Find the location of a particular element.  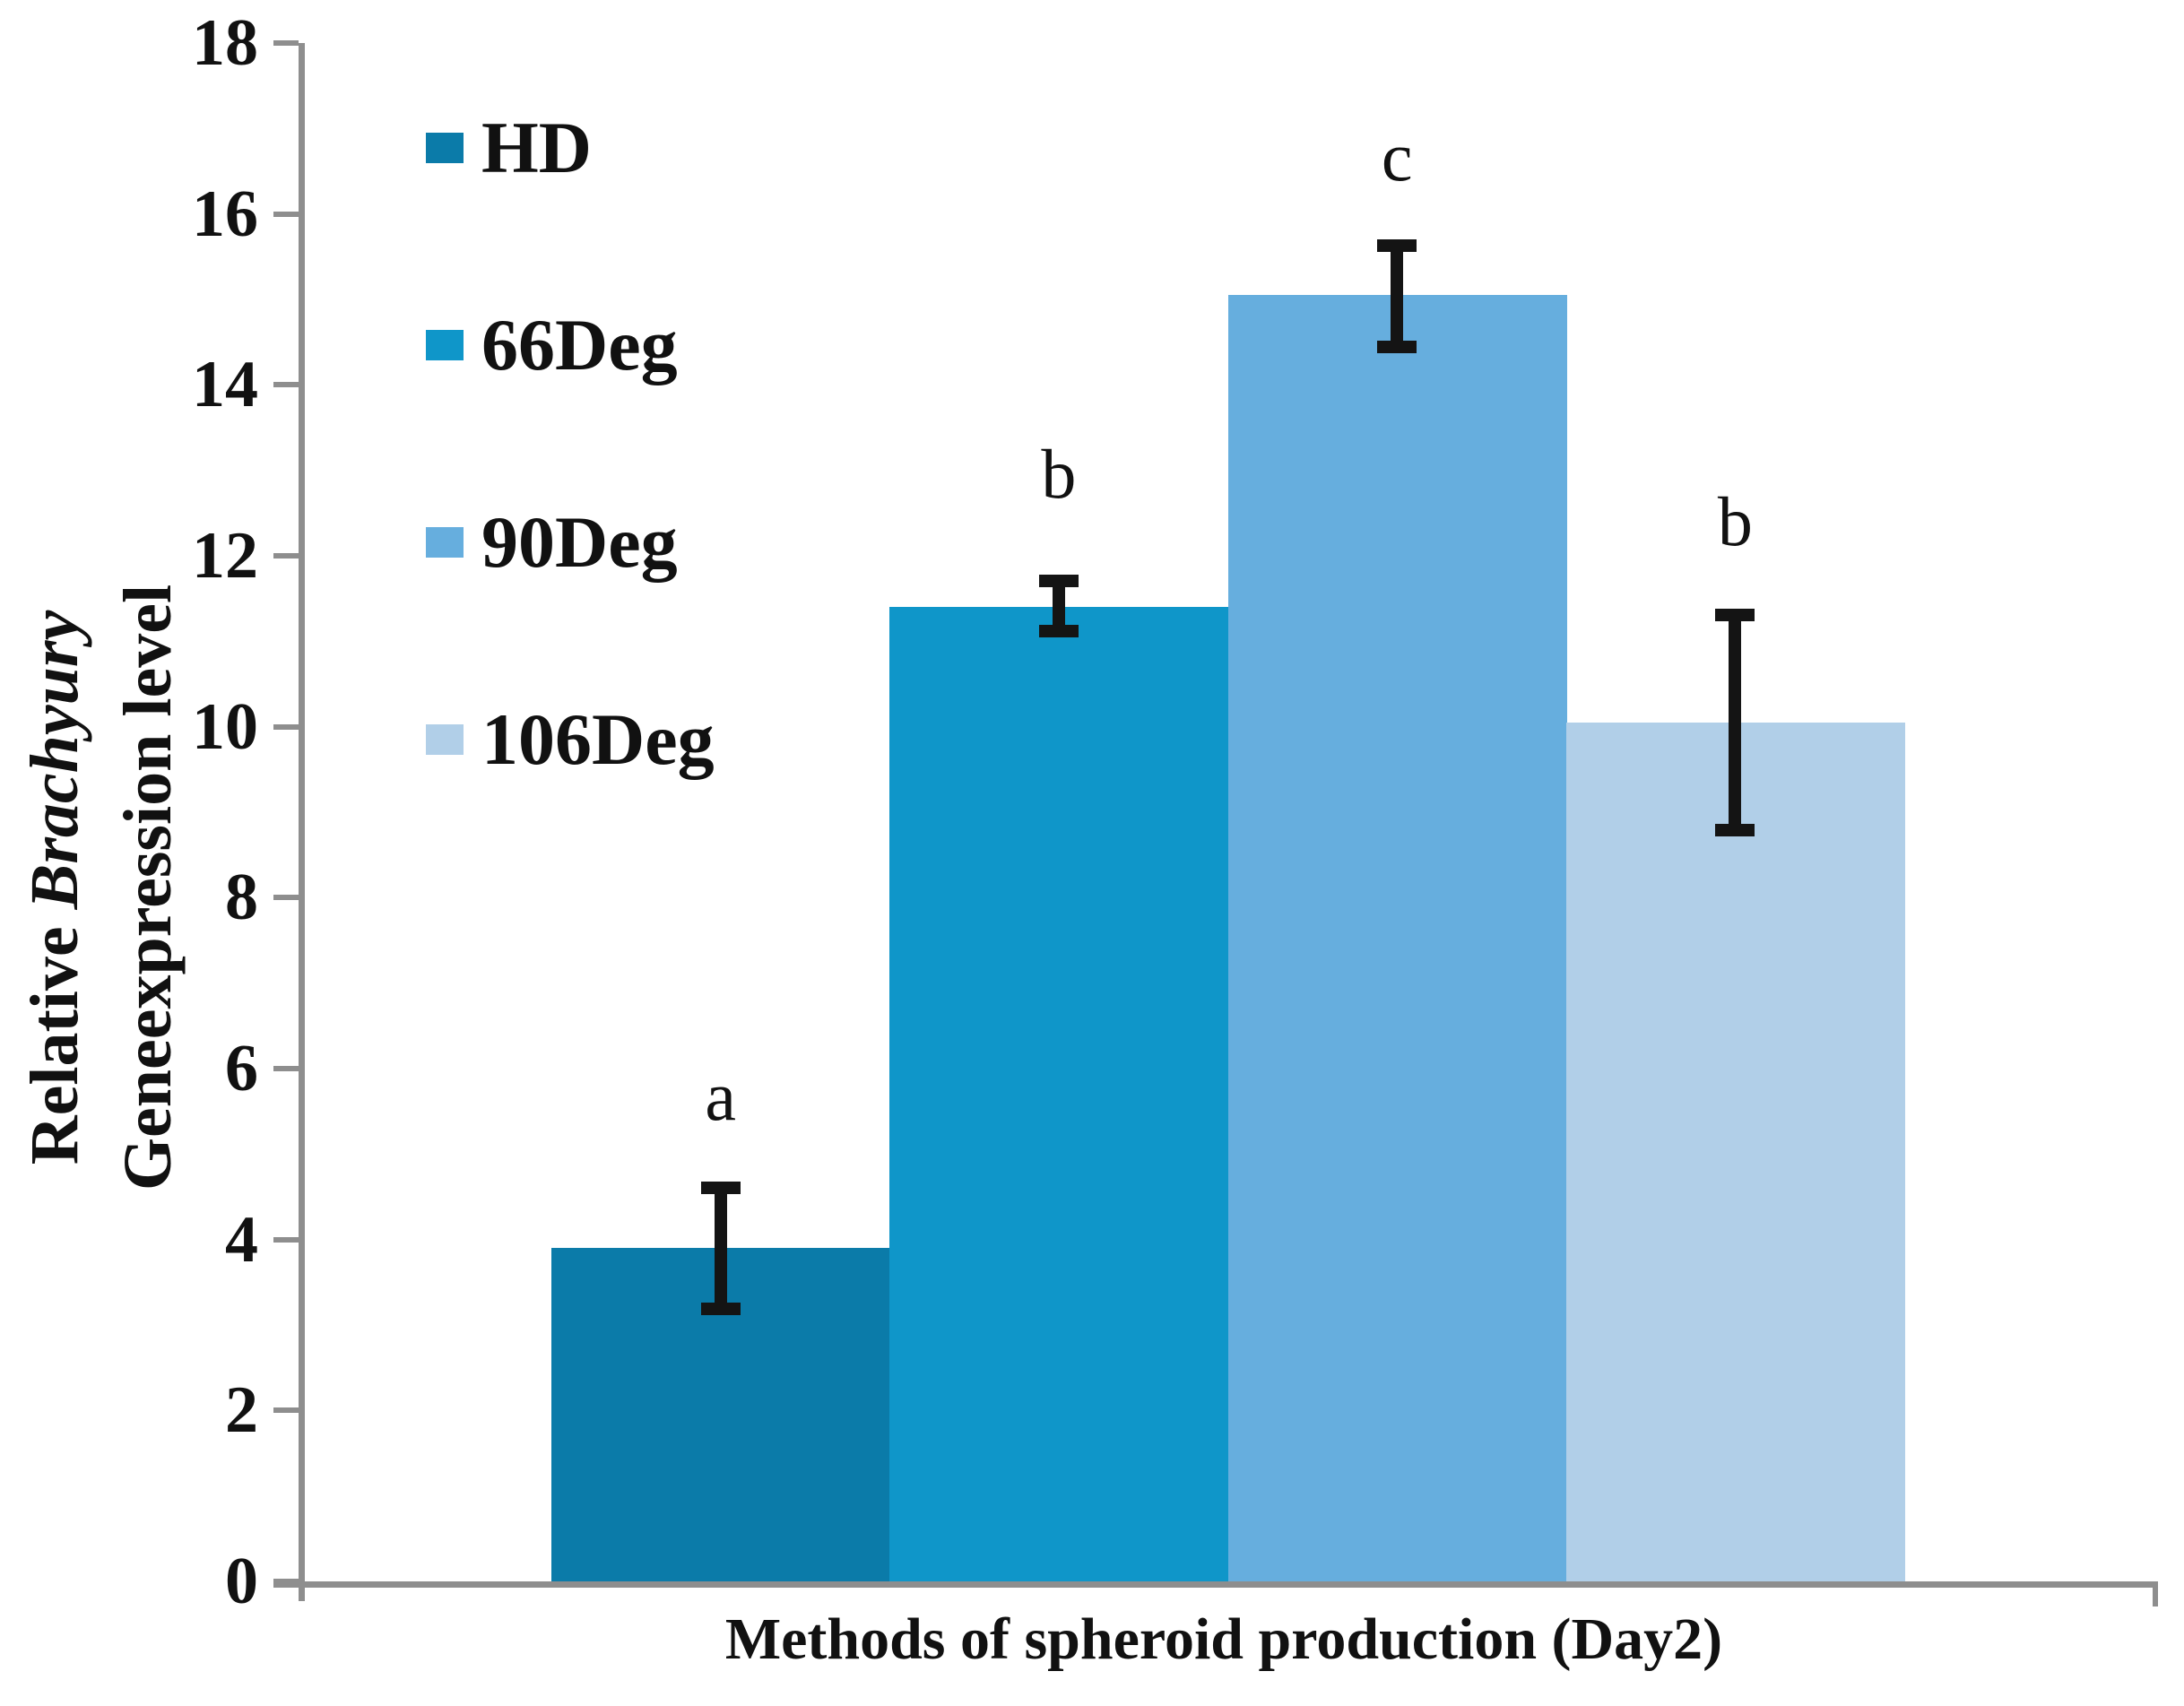

y-tick-label: 2 is located at coordinates (242, 1410).